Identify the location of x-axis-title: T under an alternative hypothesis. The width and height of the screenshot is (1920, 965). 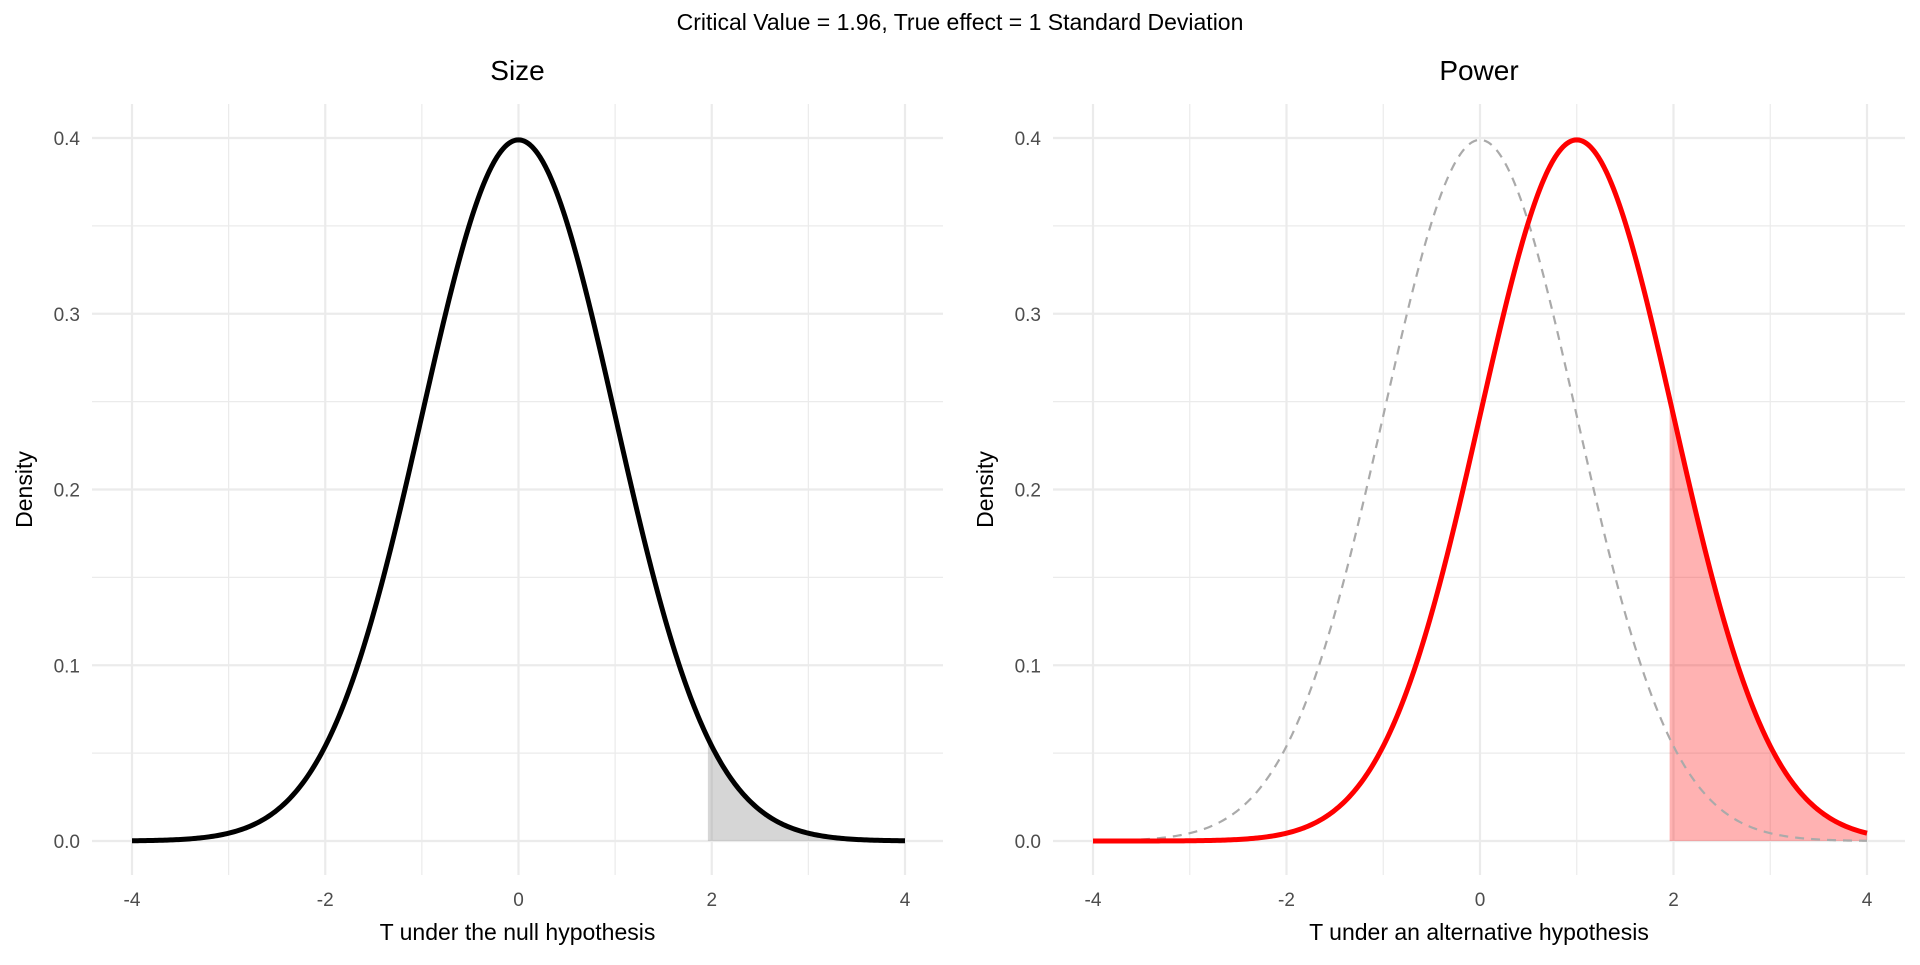
(1479, 932).